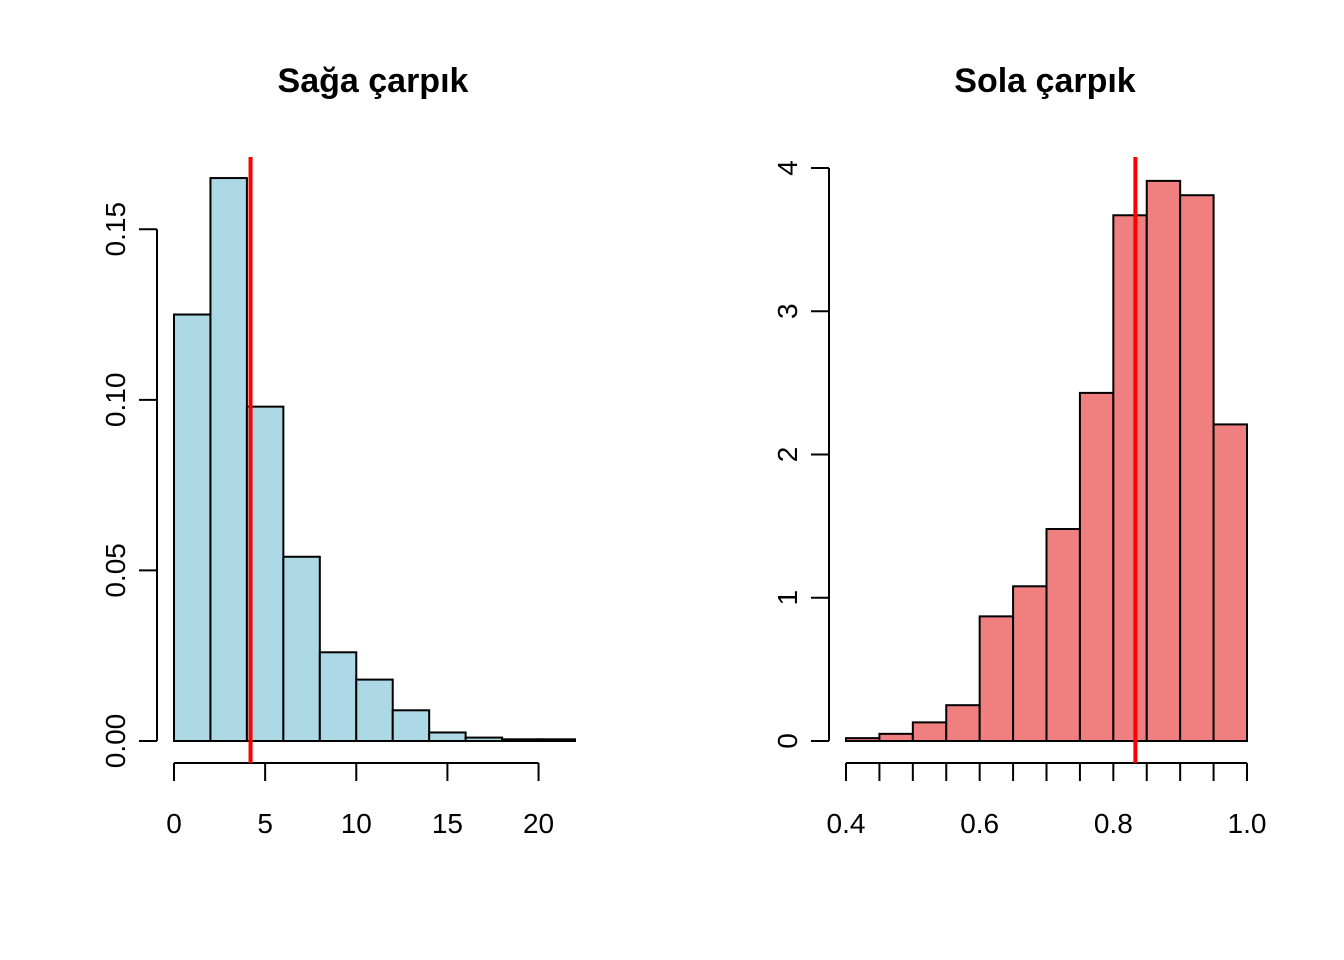 This screenshot has width=1344, height=960. I want to click on y-tick-label: 1, so click(787, 598).